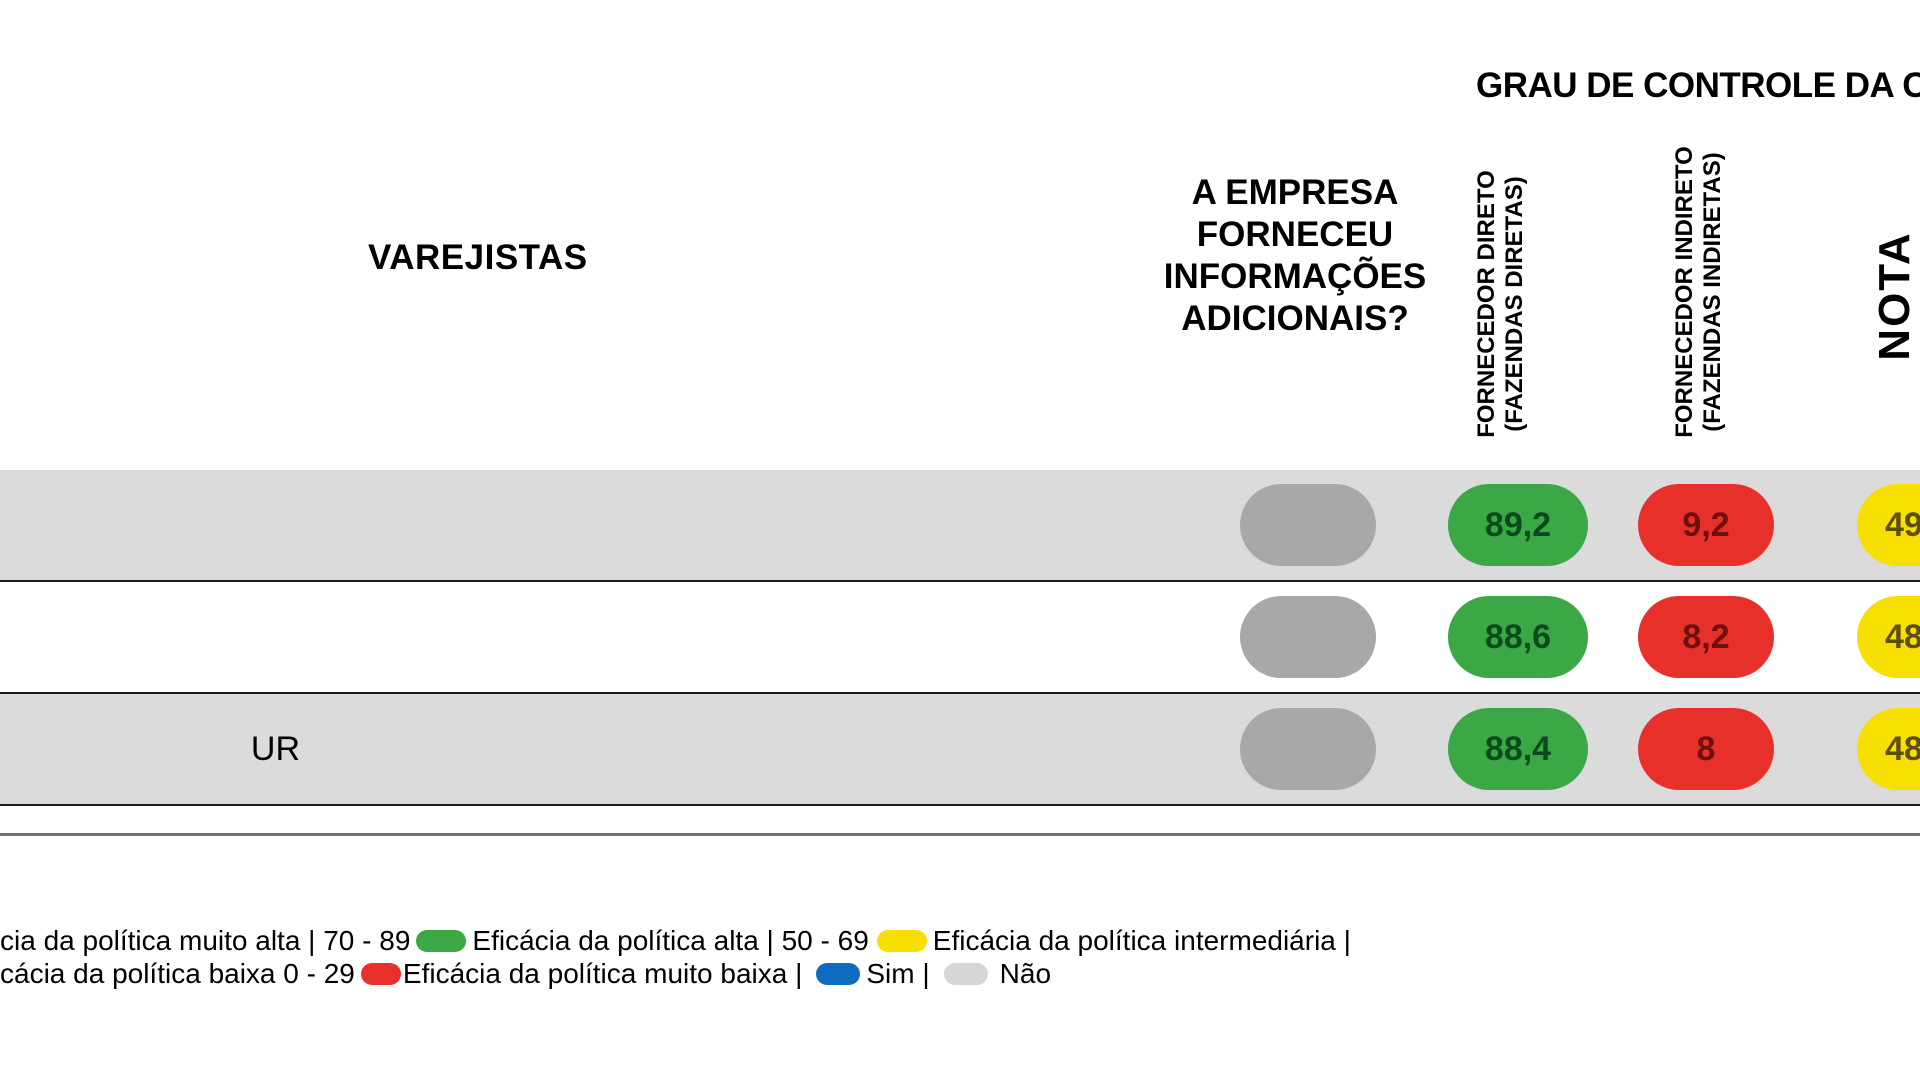  What do you see at coordinates (960, 526) in the screenshot?
I see `table-row: 89,2 9,2 49` at bounding box center [960, 526].